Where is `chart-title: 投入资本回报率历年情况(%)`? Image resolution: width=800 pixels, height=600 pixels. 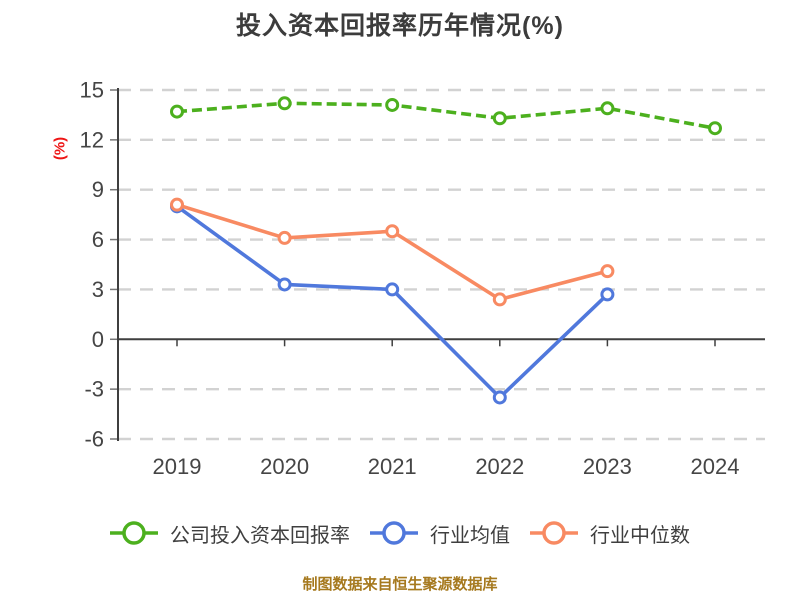 chart-title: 投入资本回报率历年情况(%) is located at coordinates (400, 26).